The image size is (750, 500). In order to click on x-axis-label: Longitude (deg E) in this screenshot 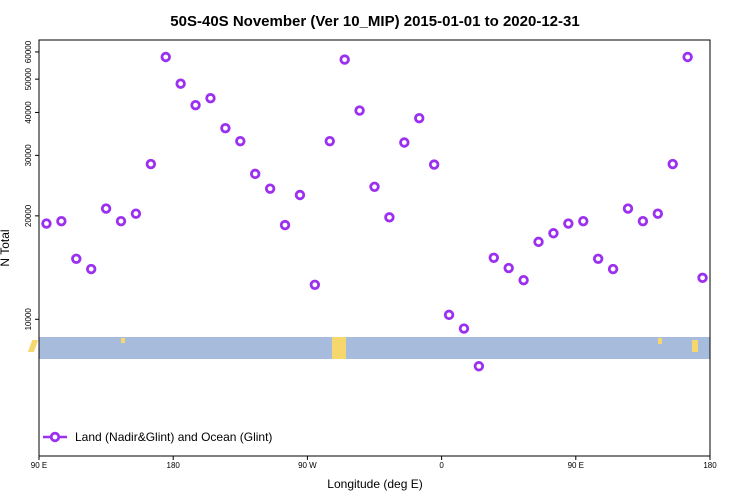, I will do `click(374, 484)`.